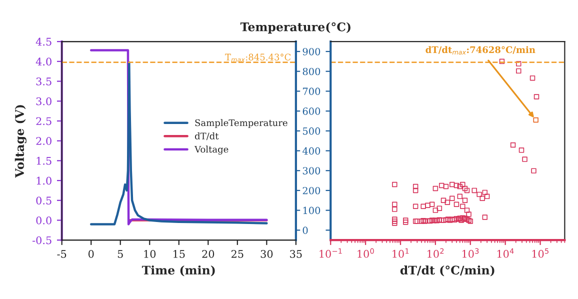 The image size is (578, 299). Describe the element at coordinates (120, 254) in the screenshot. I see `x-tick-label: 5` at that location.